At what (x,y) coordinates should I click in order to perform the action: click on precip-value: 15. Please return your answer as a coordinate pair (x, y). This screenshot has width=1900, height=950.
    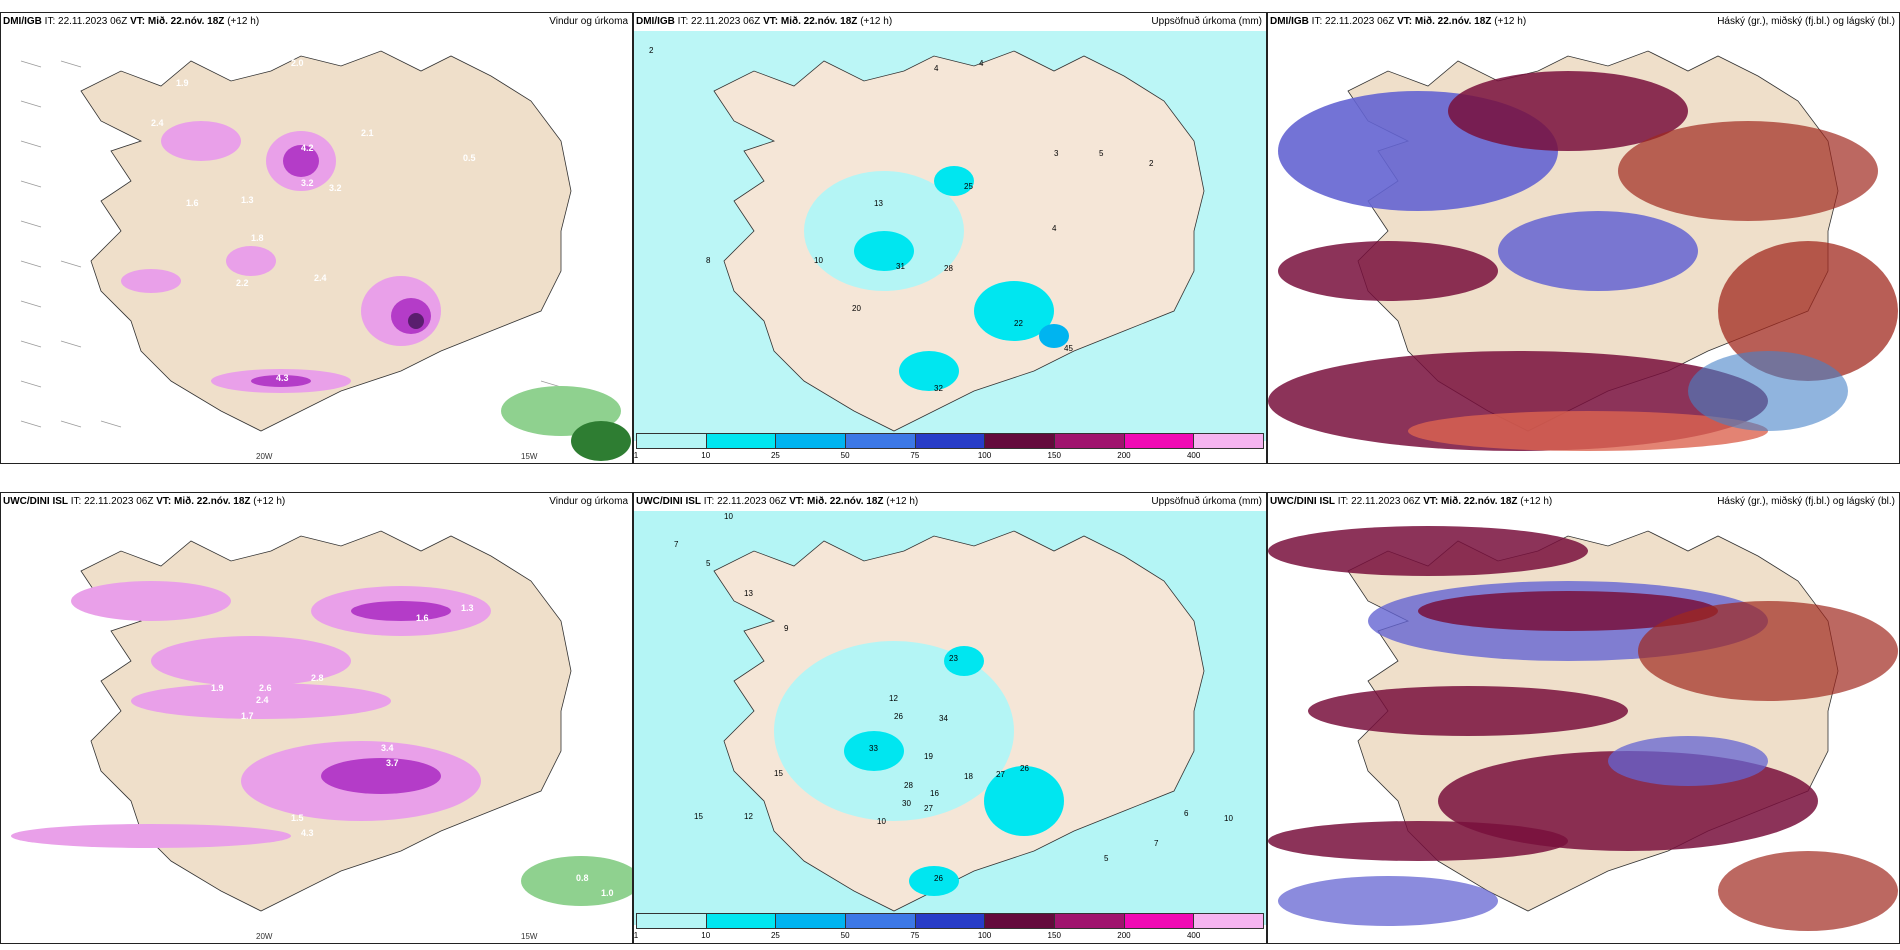
    Looking at the image, I should click on (778, 773).